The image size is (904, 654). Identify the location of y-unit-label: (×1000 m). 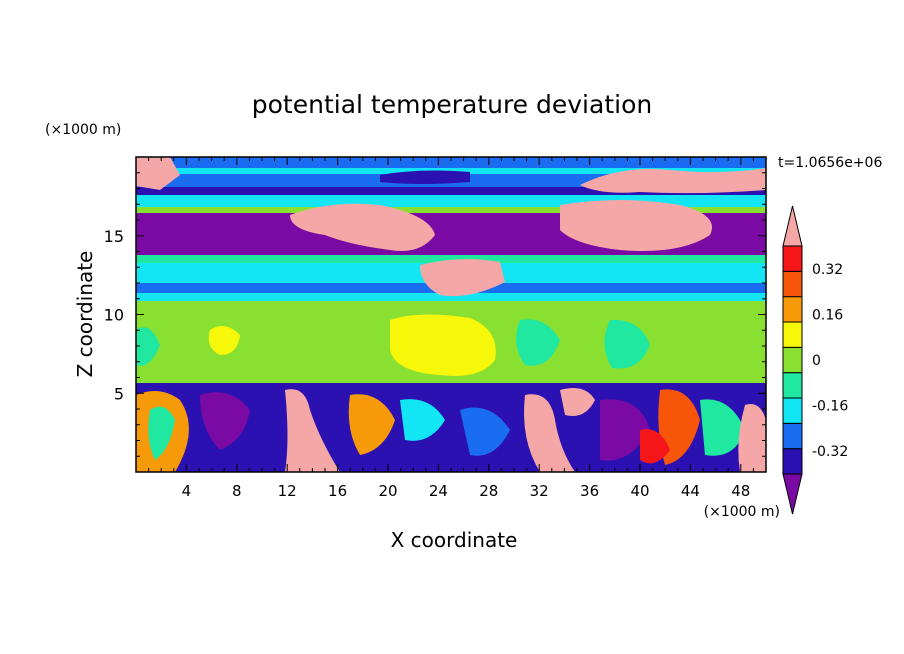
(83, 130).